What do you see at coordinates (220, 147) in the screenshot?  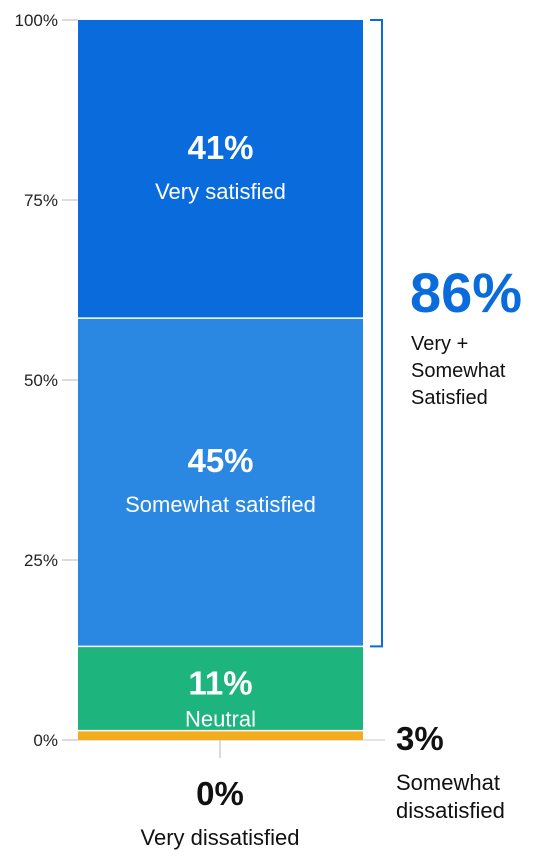 I see `label-pct-very-satisfied: 41%` at bounding box center [220, 147].